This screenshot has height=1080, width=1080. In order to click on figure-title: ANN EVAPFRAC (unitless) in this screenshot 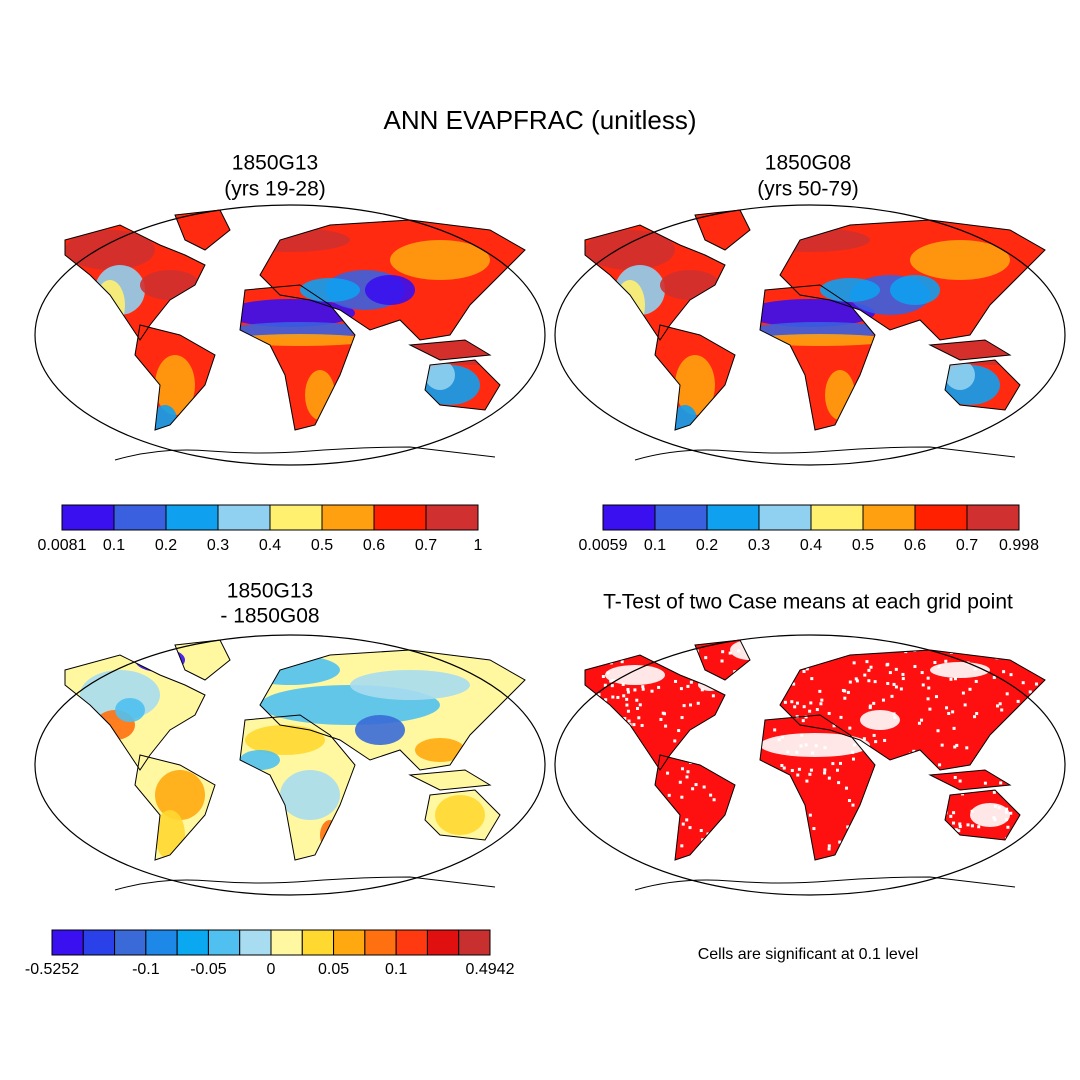, I will do `click(539, 120)`.